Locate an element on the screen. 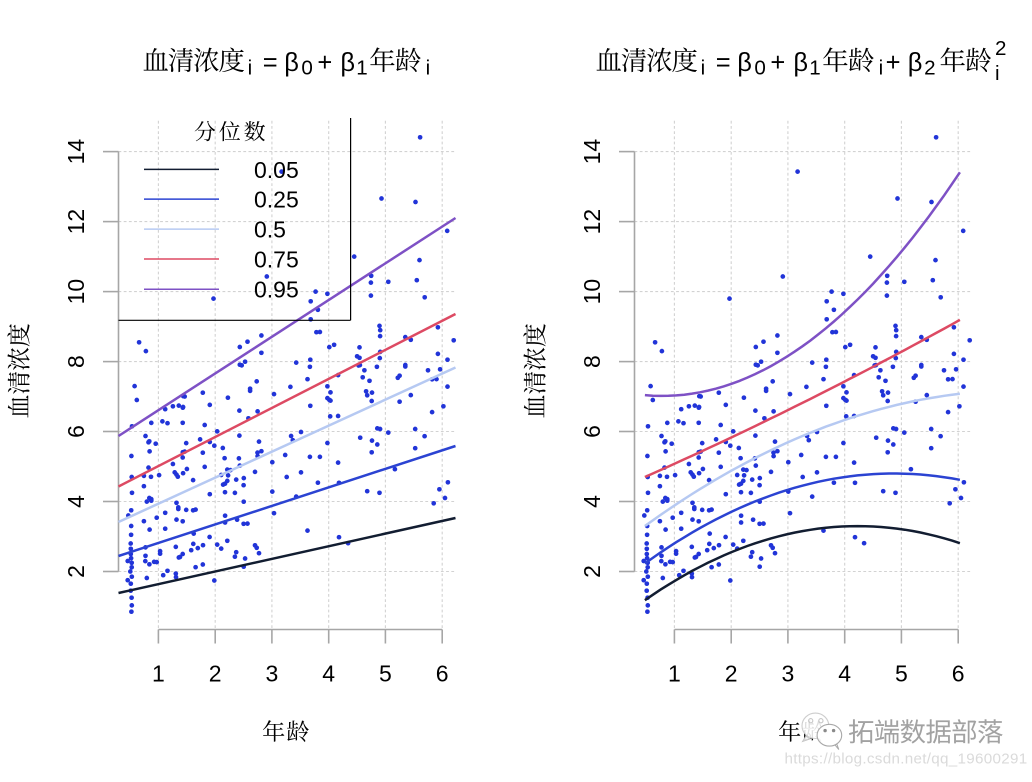  svg-text:https://blog.csdn.net/qq_19600: https://blog.csdn.net/qq_19600291 is located at coordinates (906, 759).